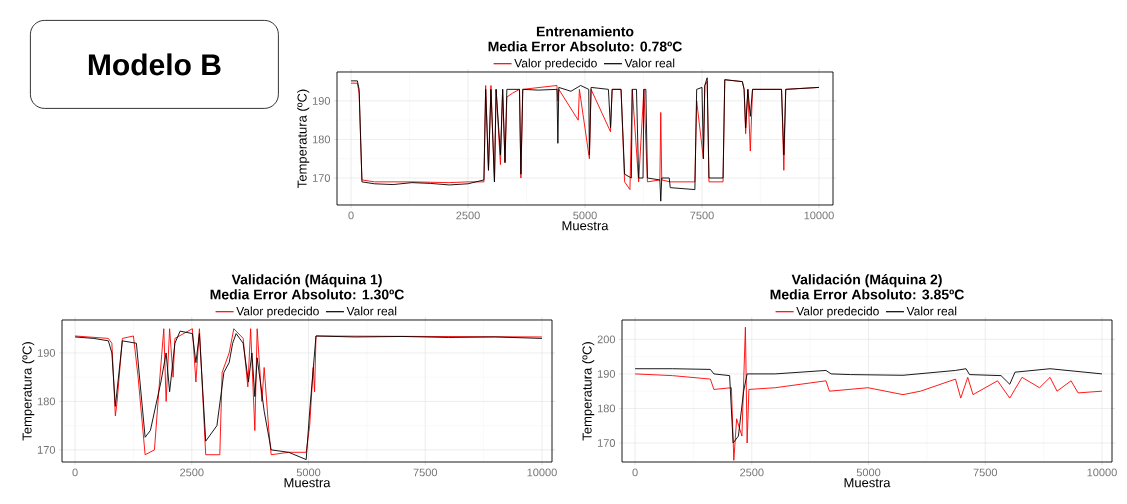 This screenshot has width=1127, height=504. Describe the element at coordinates (606, 339) in the screenshot. I see `y-tick-label: 200` at that location.